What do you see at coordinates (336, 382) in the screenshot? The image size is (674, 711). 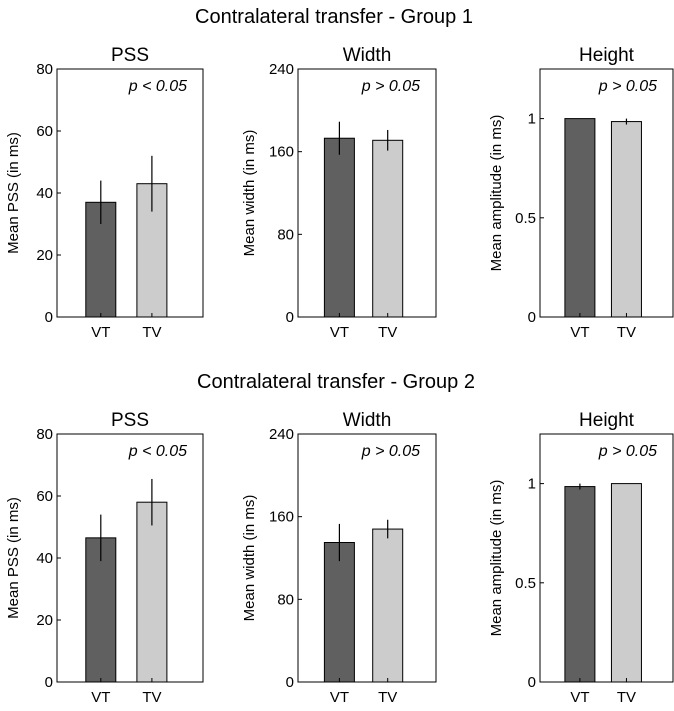 I see `group-title-2: Contralateral transfer - Group 2` at bounding box center [336, 382].